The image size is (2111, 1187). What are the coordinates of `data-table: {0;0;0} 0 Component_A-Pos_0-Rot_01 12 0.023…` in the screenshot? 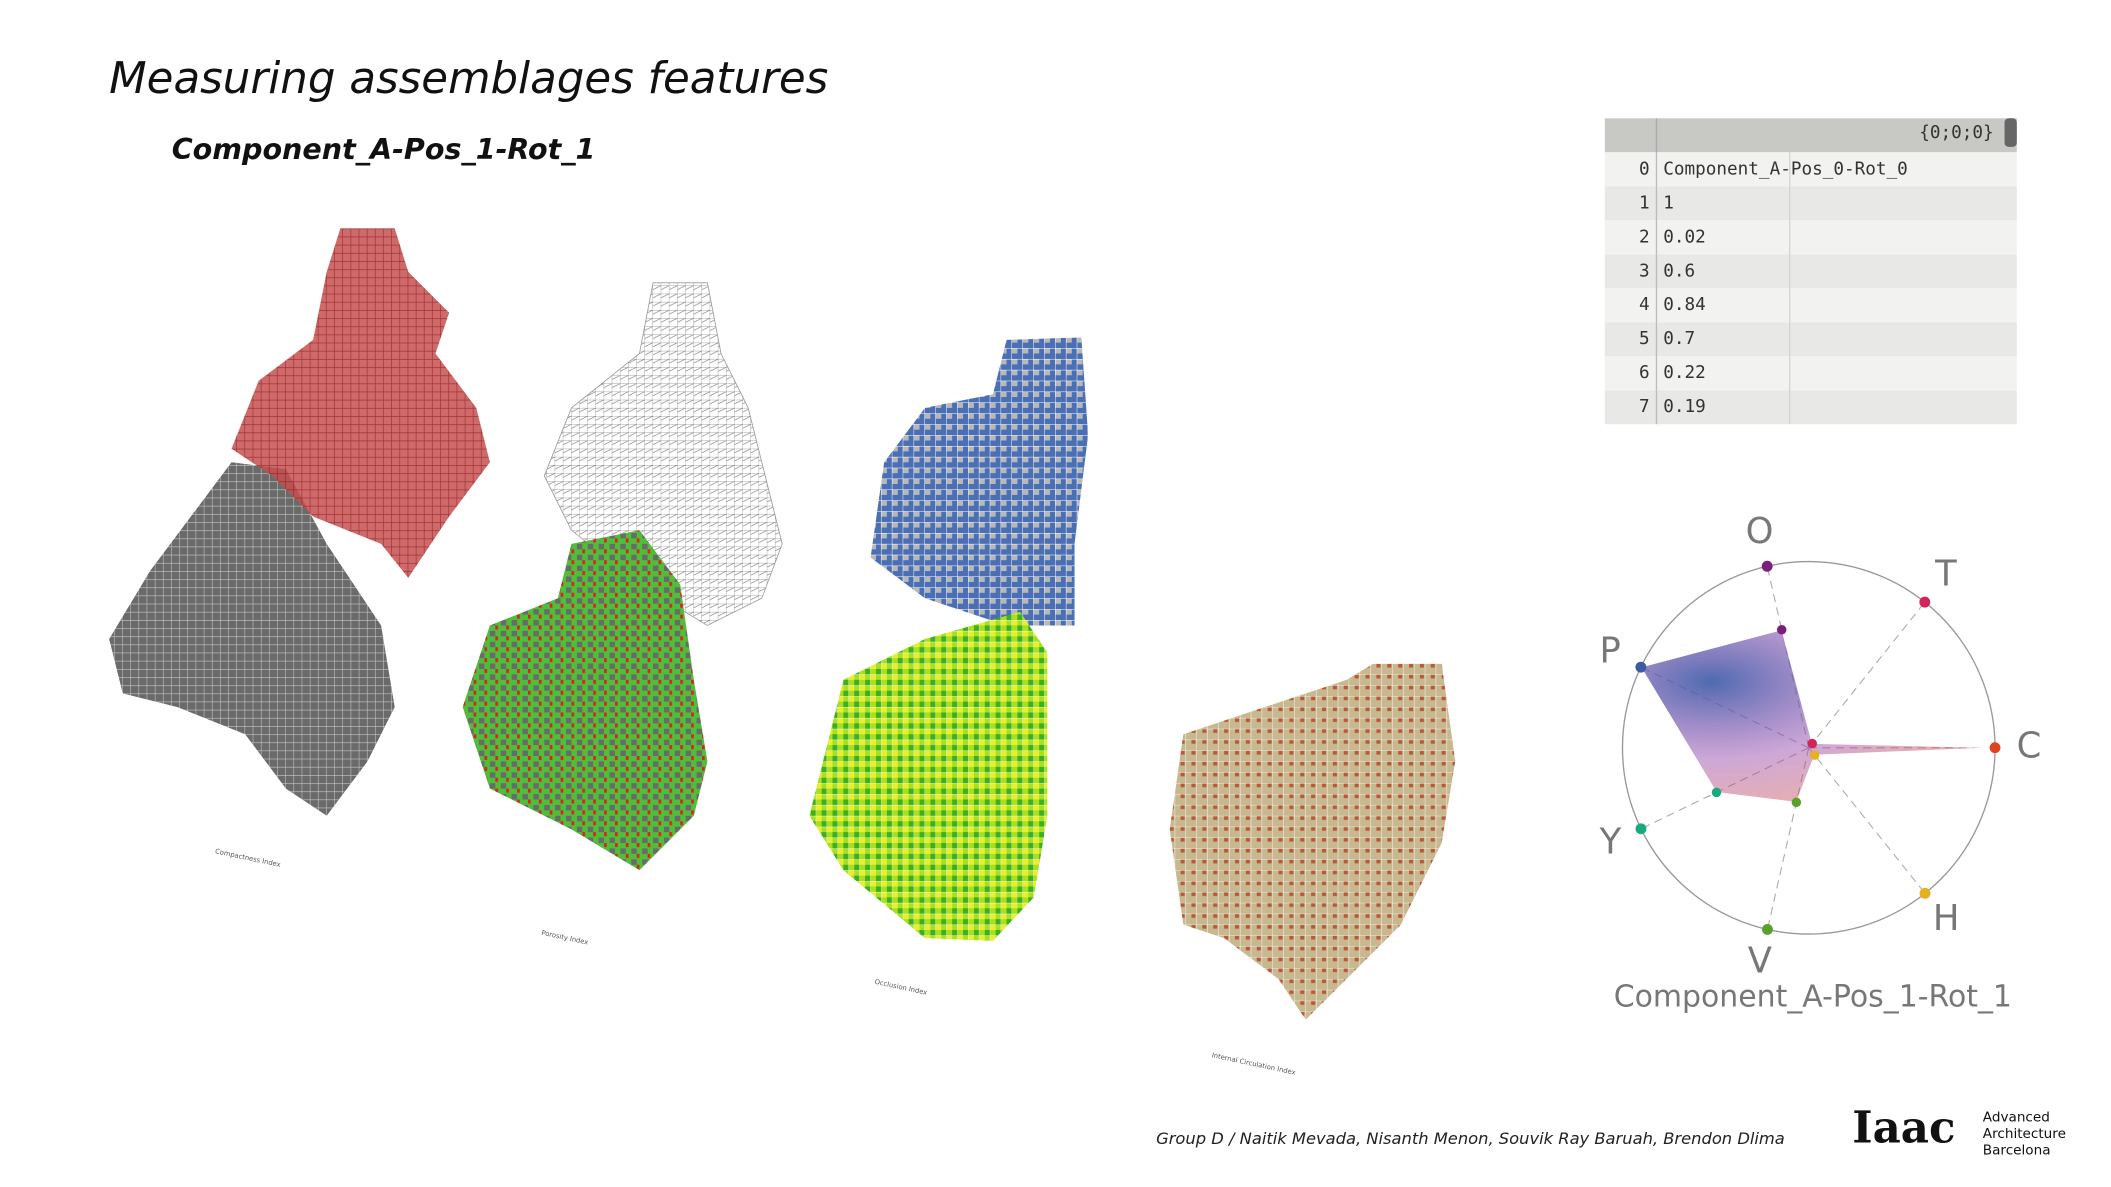 It's located at (1810, 271).